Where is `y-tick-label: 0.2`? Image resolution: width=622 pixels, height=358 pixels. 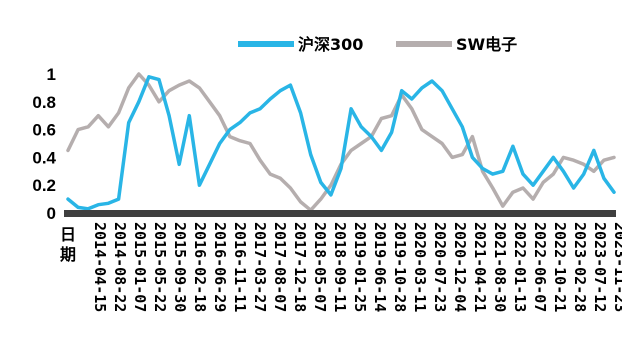 y-tick-label: 0.2 is located at coordinates (44, 185).